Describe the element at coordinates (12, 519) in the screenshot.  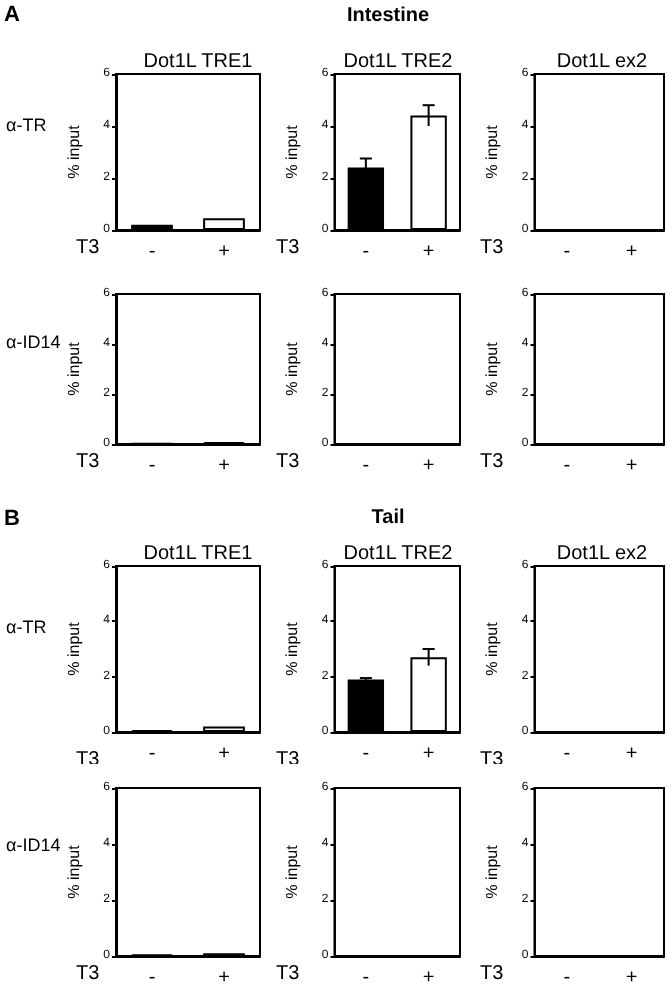
I see `text: B` at that location.